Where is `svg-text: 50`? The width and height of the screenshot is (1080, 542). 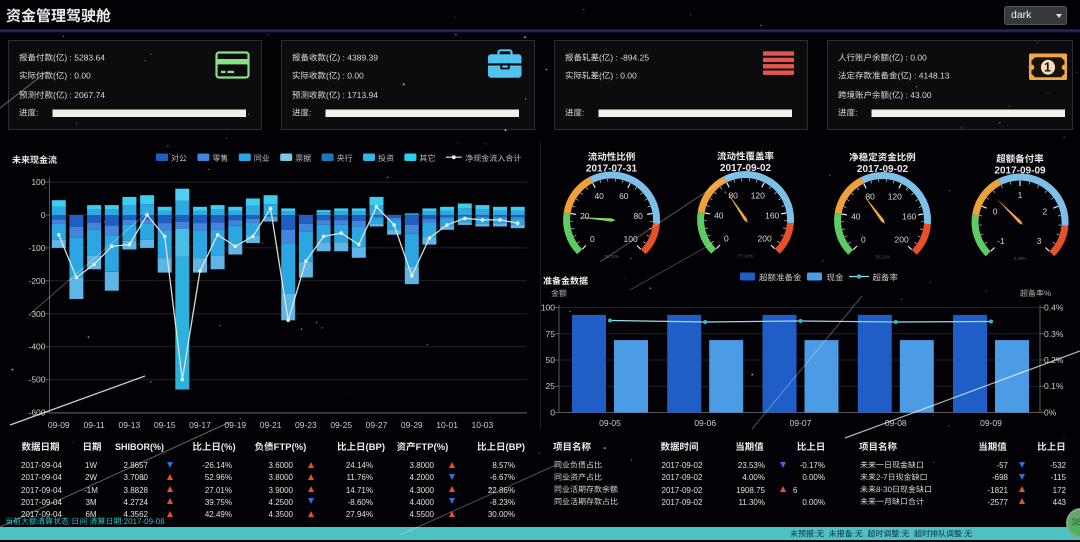
svg-text: 50 is located at coordinates (551, 360).